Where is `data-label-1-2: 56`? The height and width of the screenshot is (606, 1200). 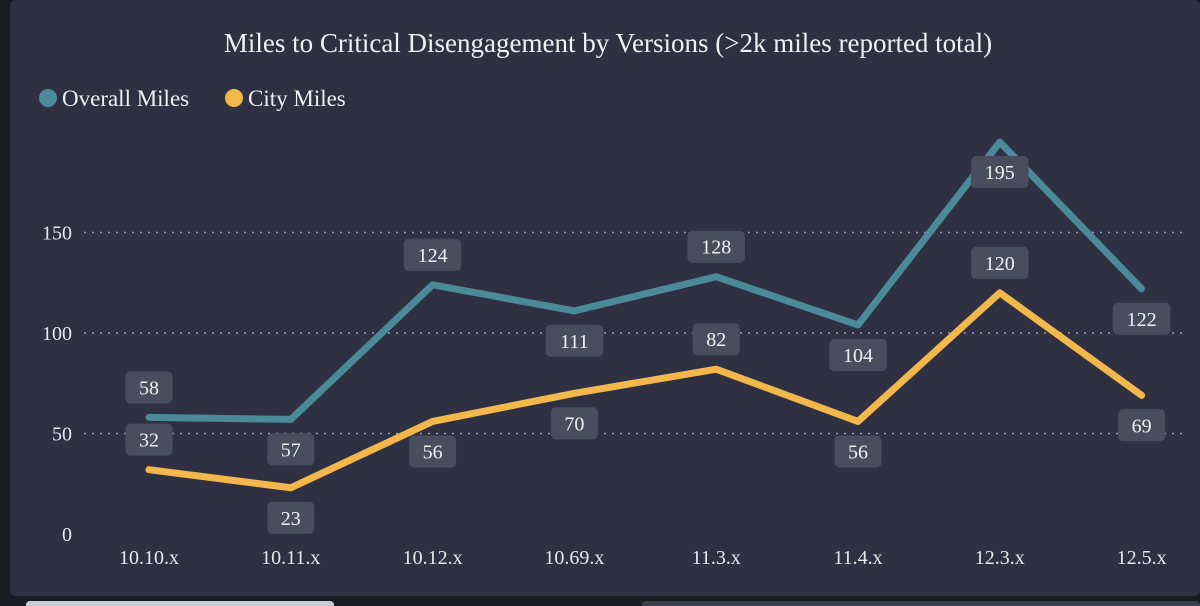
data-label-1-2: 56 is located at coordinates (433, 451).